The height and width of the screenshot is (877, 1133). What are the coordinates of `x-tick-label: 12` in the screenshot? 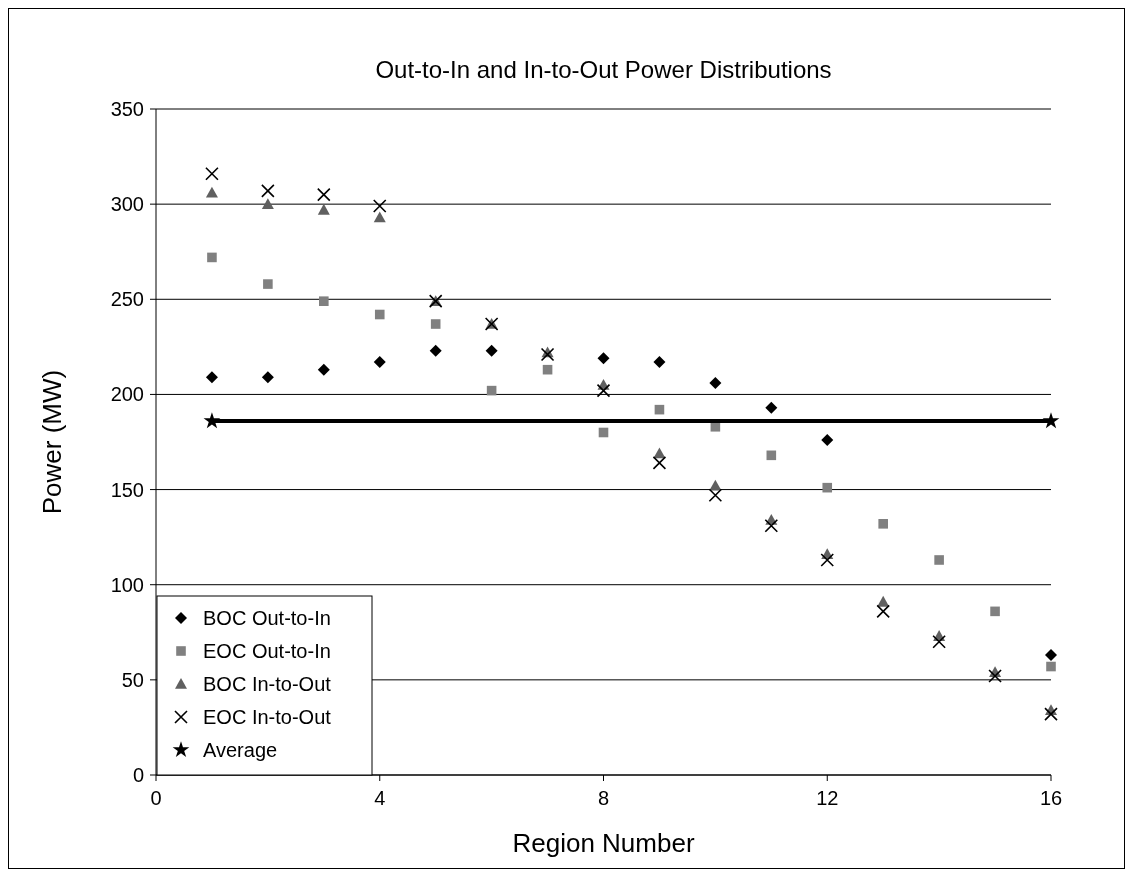 It's located at (827, 798).